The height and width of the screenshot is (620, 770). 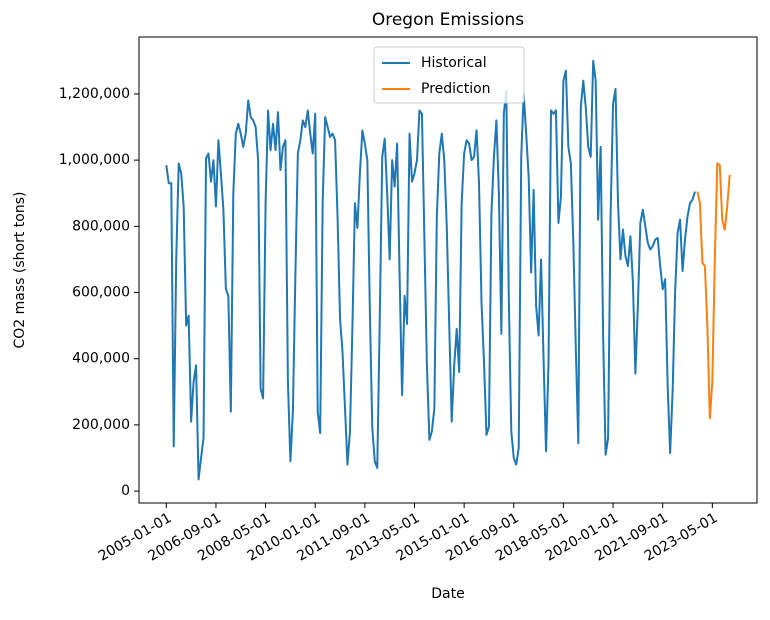 What do you see at coordinates (101, 226) in the screenshot?
I see `y-tick-label: 800,000` at bounding box center [101, 226].